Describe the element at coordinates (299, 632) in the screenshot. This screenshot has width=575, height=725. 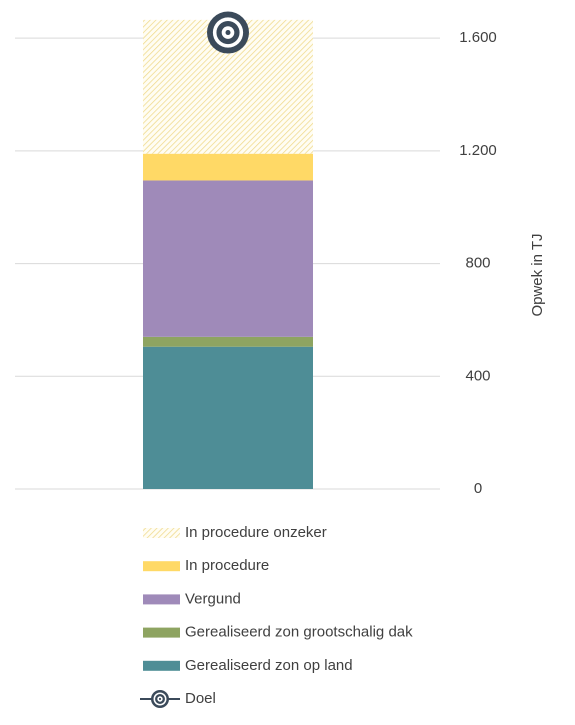
I see `legend-label: Gerealiseerd zon grootschalig dak` at that location.